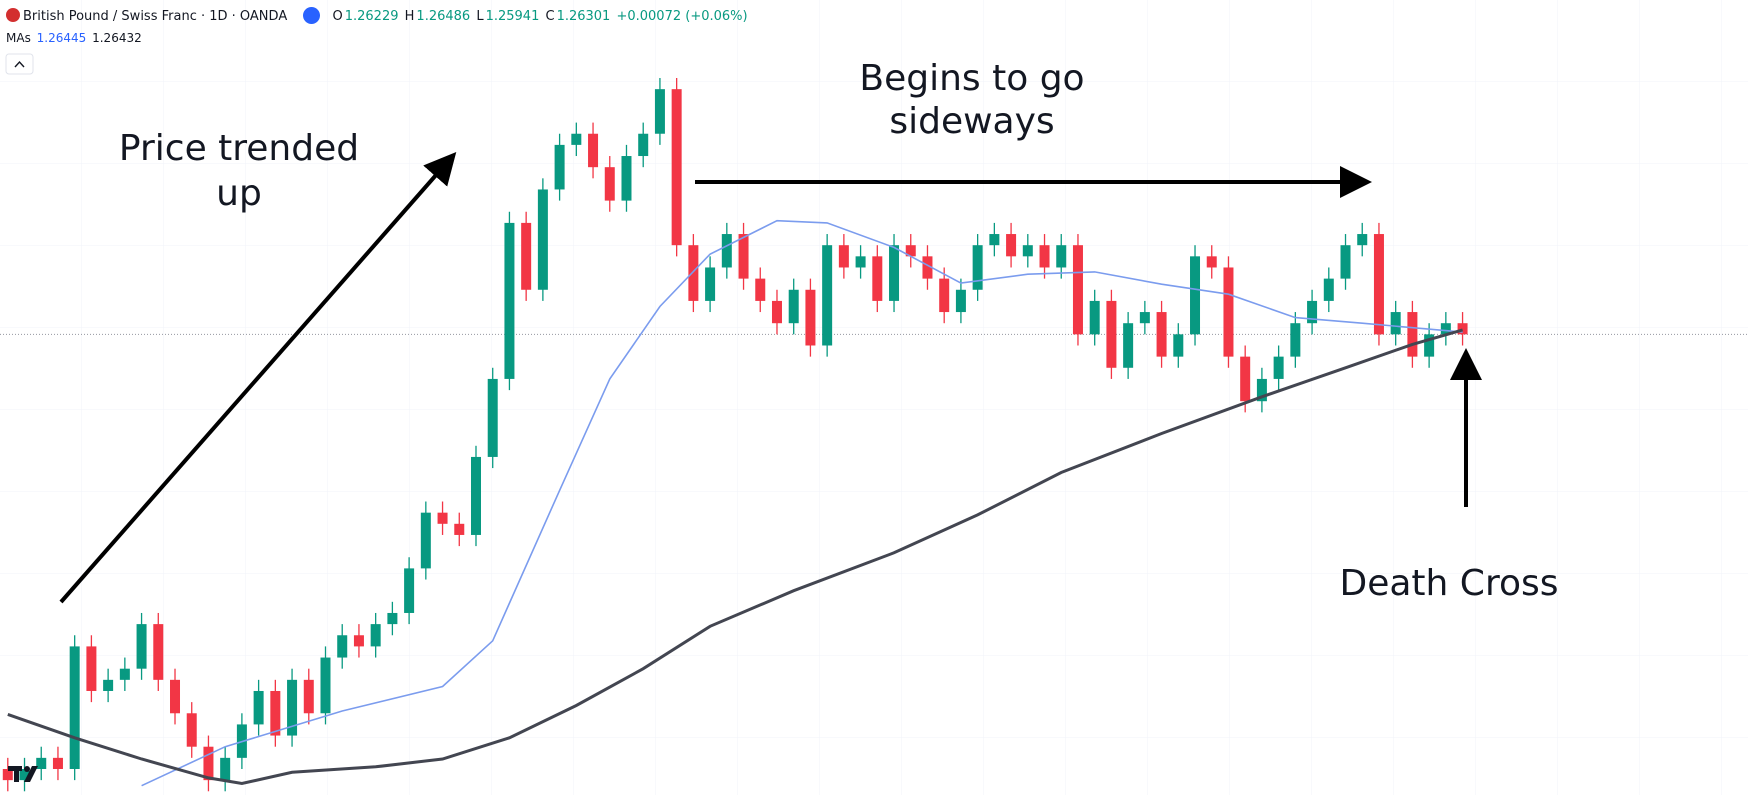  Describe the element at coordinates (1449, 583) in the screenshot. I see `annotation: Death Cross` at that location.